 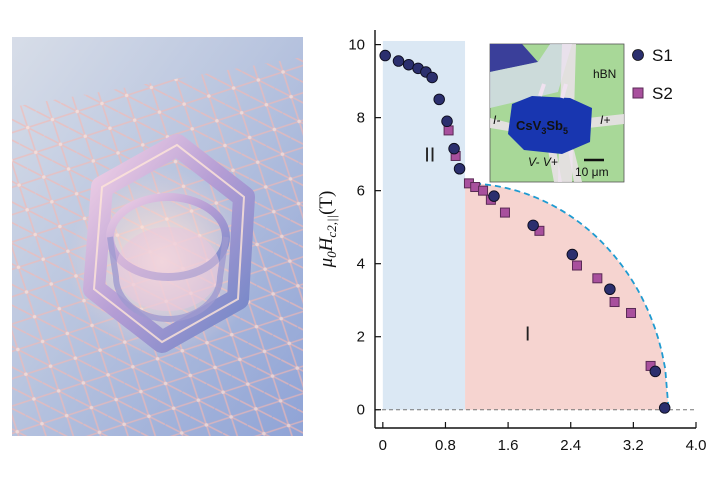 What do you see at coordinates (652, 74) in the screenshot?
I see `legend: S1 S2` at bounding box center [652, 74].